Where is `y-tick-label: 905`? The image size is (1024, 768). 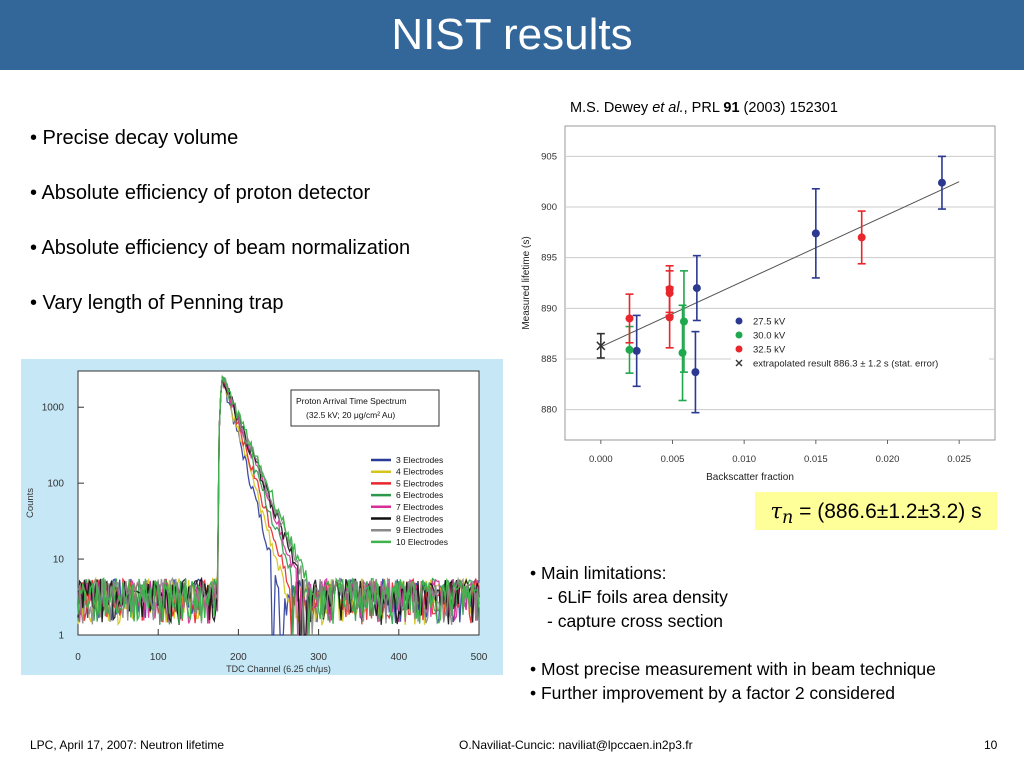 y-tick-label: 905 is located at coordinates (549, 156).